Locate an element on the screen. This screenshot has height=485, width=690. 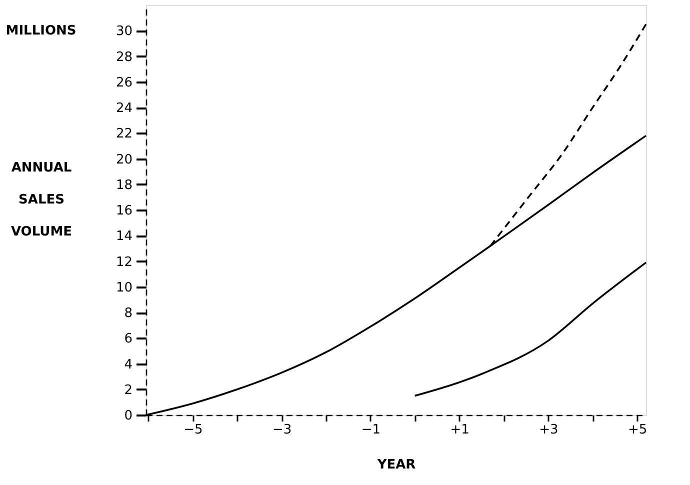
y-tick-label: 4 is located at coordinates (128, 364).